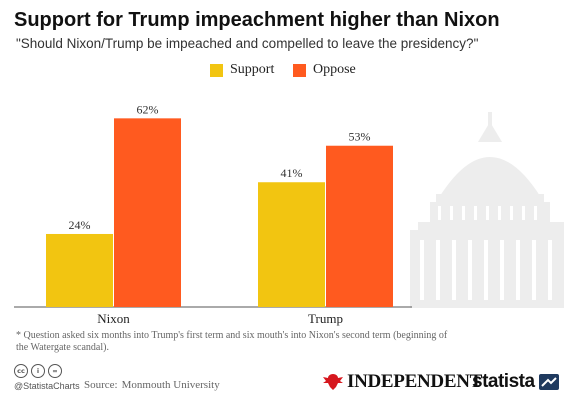  I want to click on category-label-nixon: Nixon, so click(113, 318).